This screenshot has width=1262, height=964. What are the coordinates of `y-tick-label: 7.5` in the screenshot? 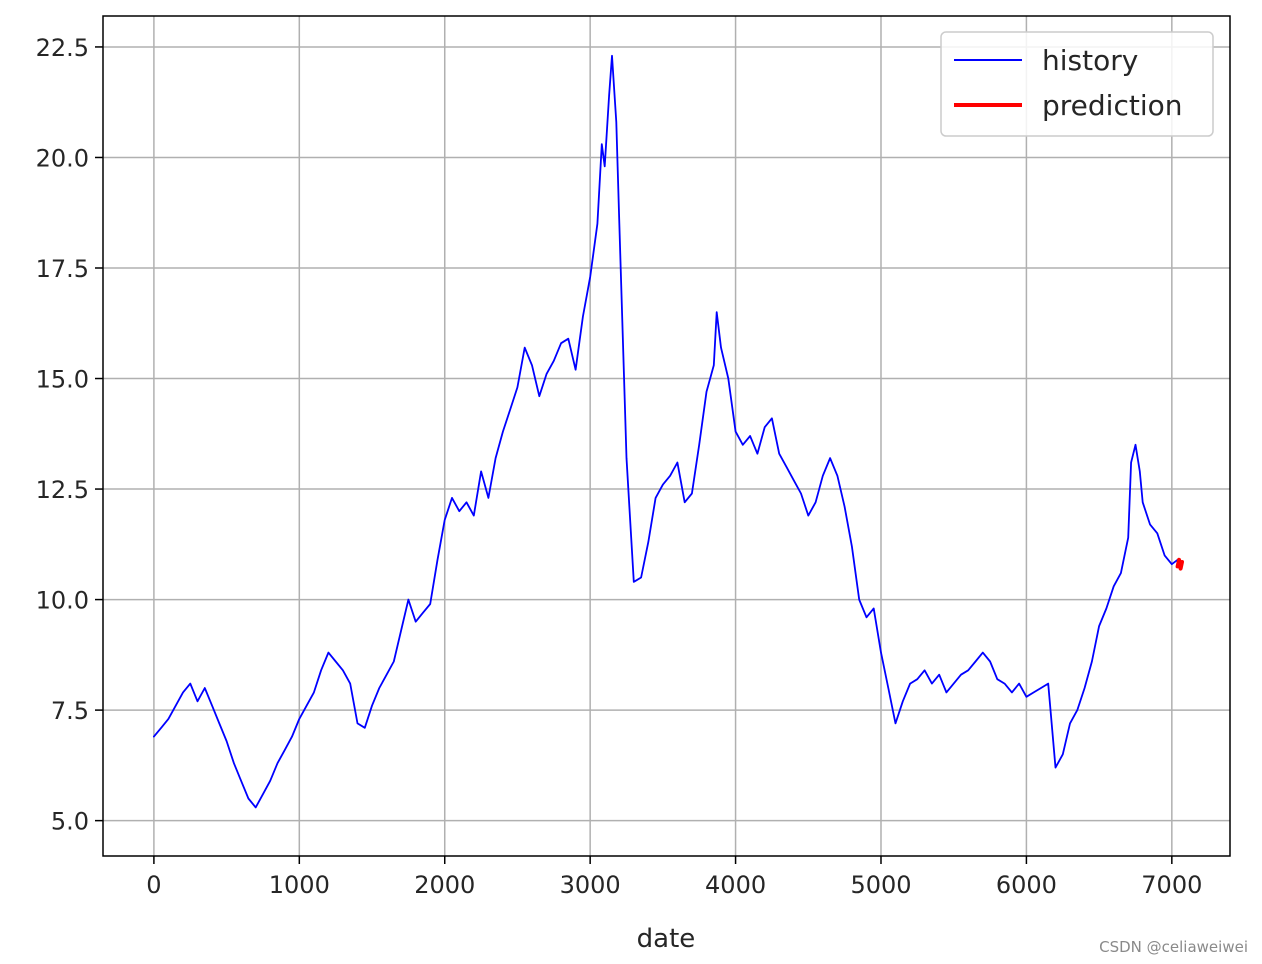 It's located at (70, 711).